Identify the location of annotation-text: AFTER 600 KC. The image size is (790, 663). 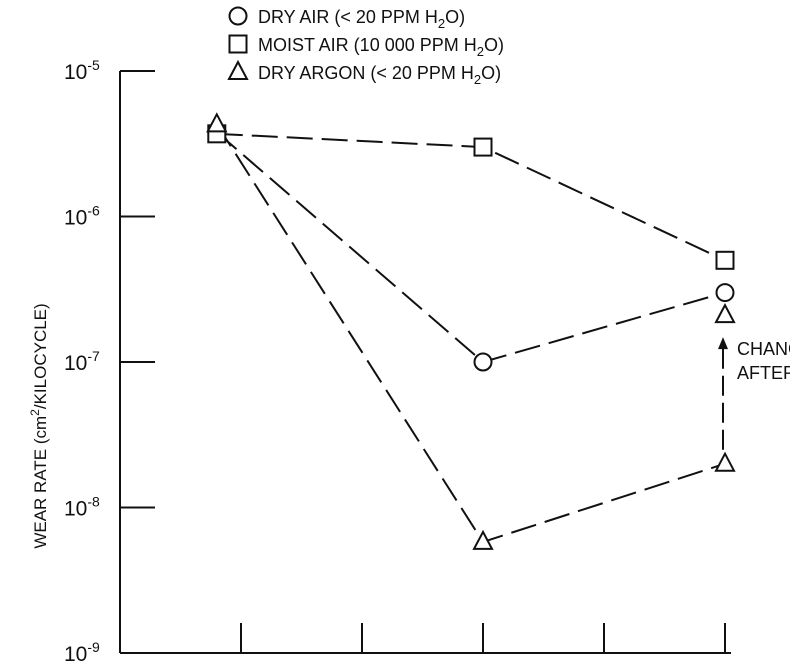
(763, 373).